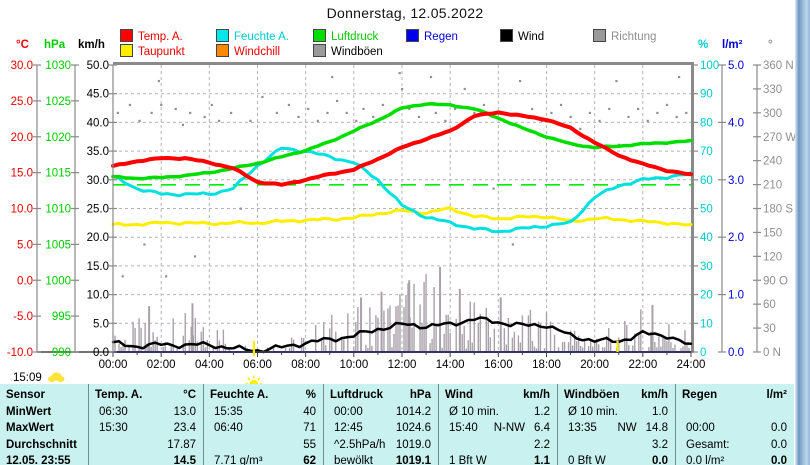 This screenshot has width=810, height=465. I want to click on legend-item-windchill: Windchill, so click(248, 51).